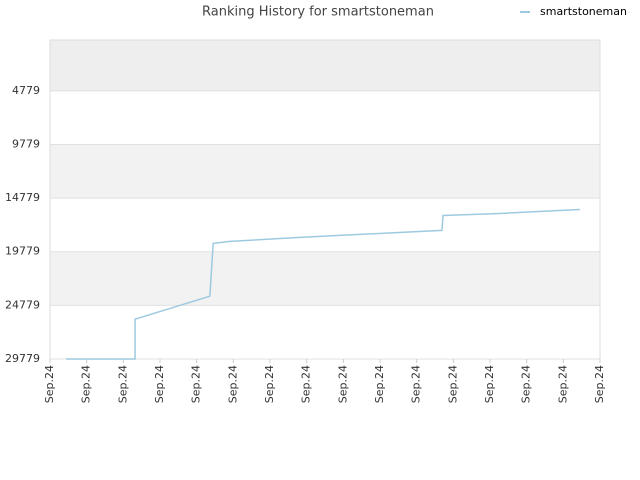  Describe the element at coordinates (22, 358) in the screenshot. I see `y-tick-label: 29779` at that location.